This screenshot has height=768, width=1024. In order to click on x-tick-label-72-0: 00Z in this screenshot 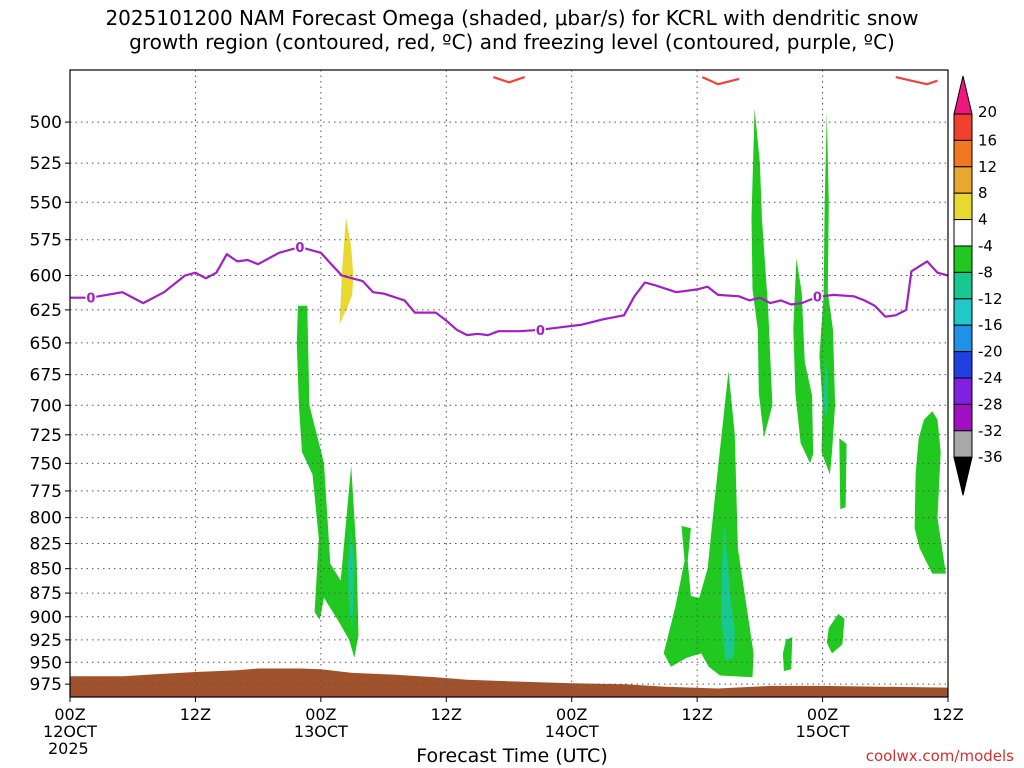, I will do `click(822, 714)`.